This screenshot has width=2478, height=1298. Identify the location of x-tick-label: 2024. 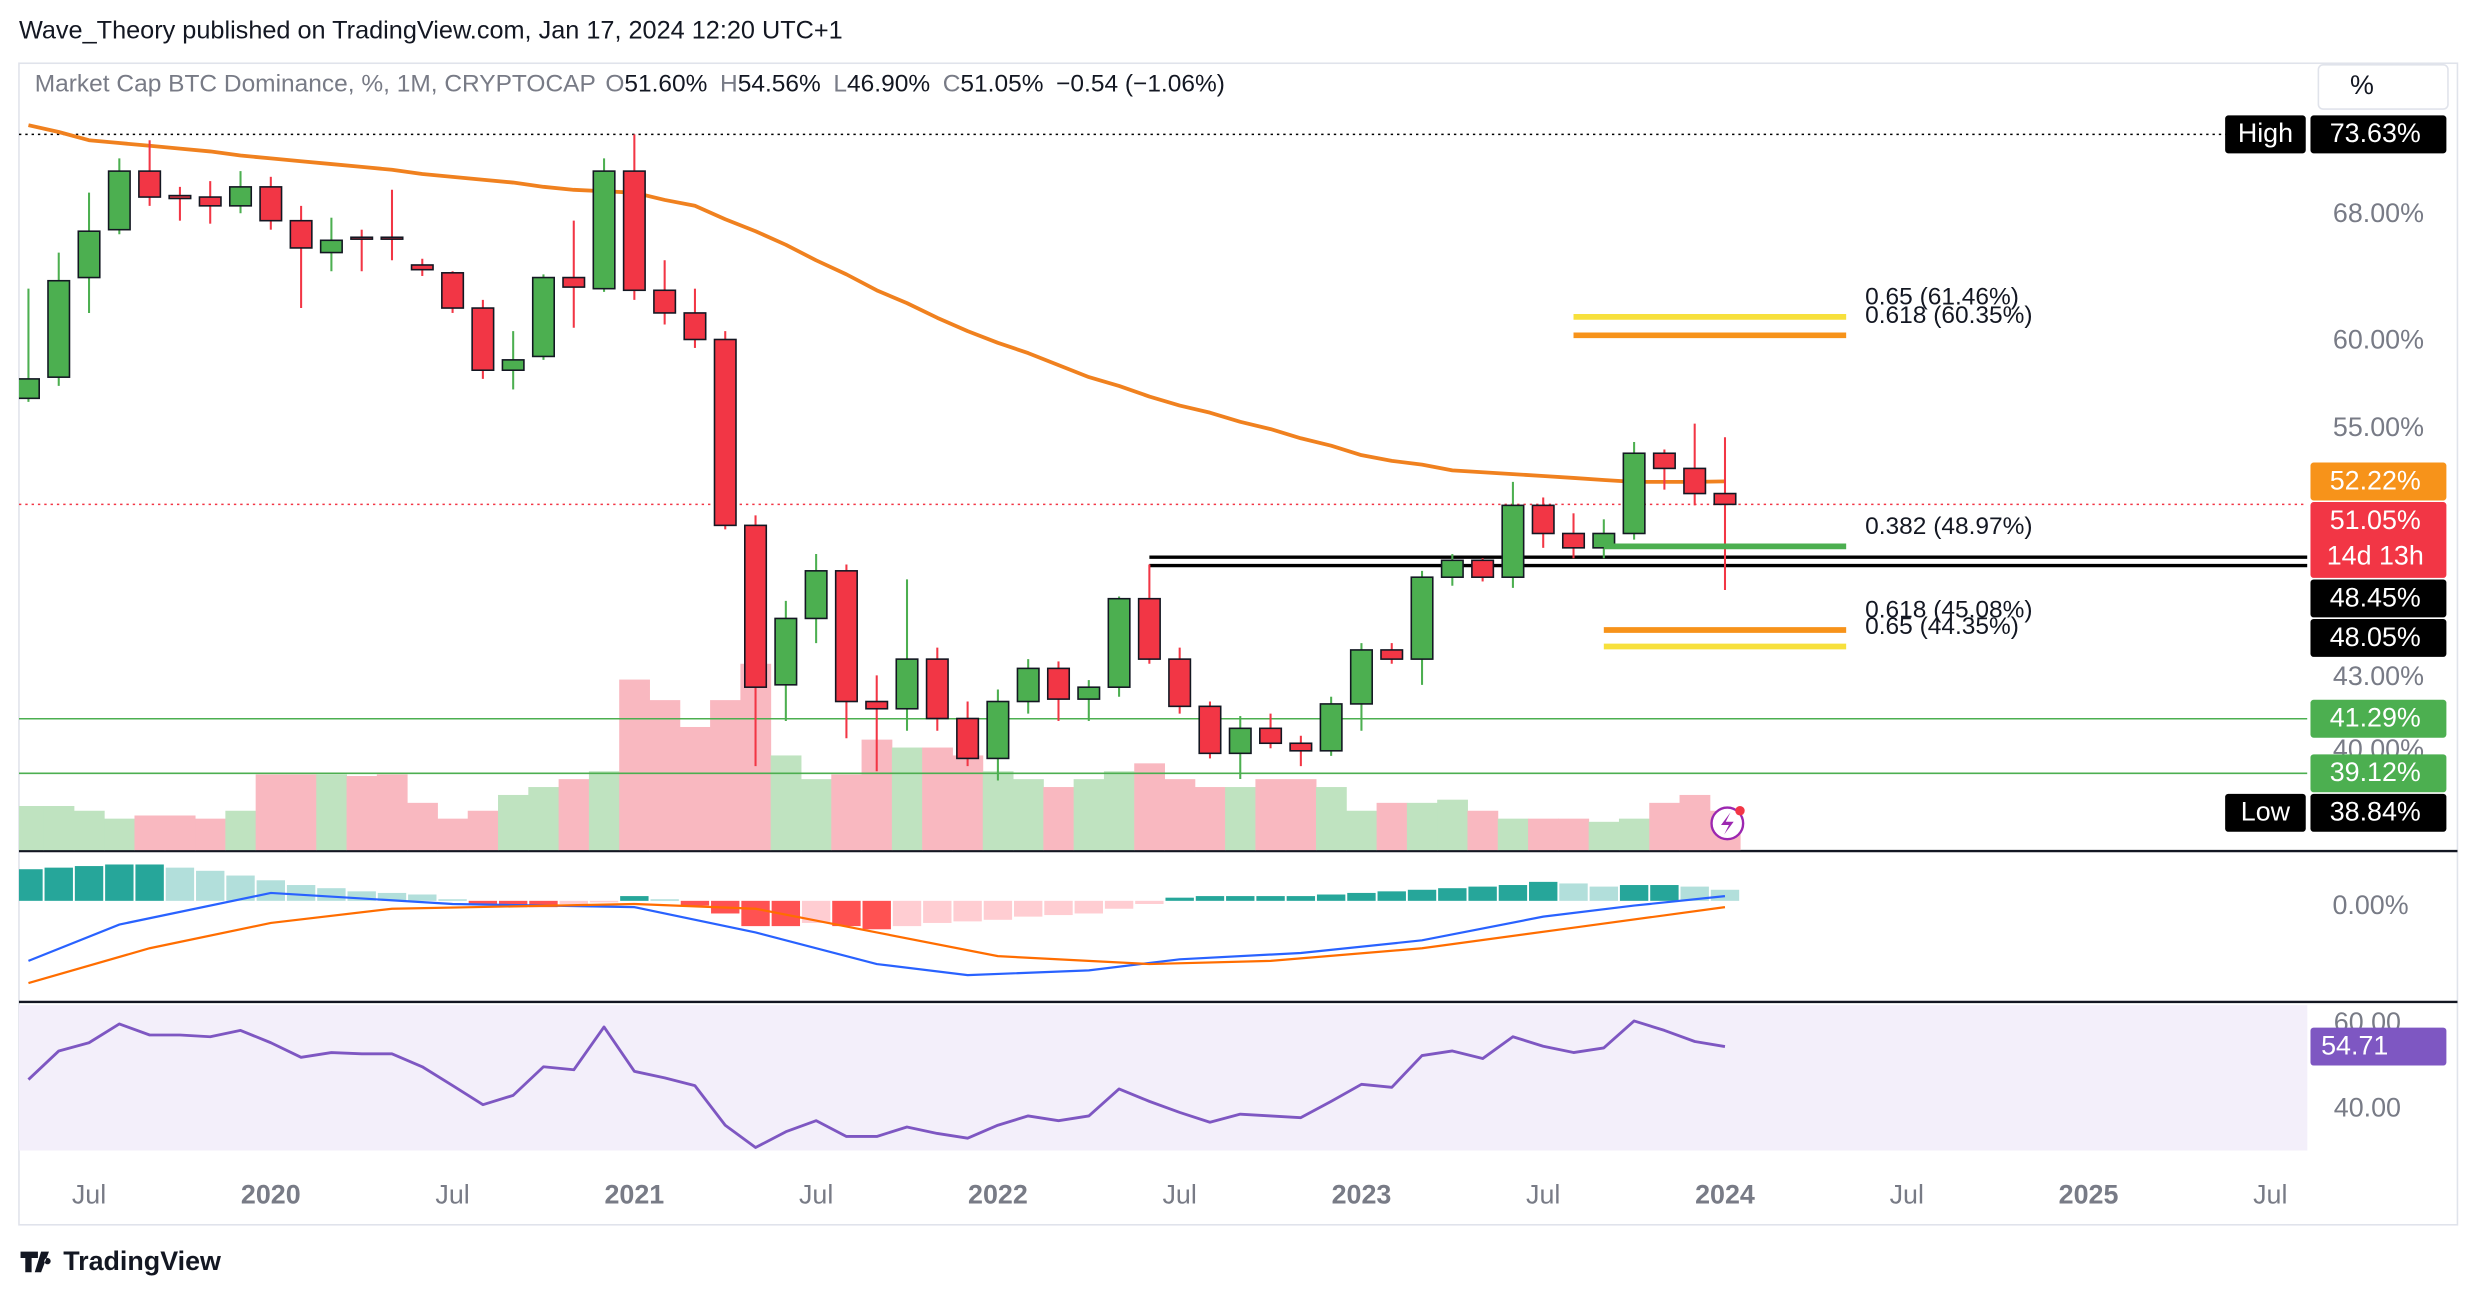
(1725, 1194).